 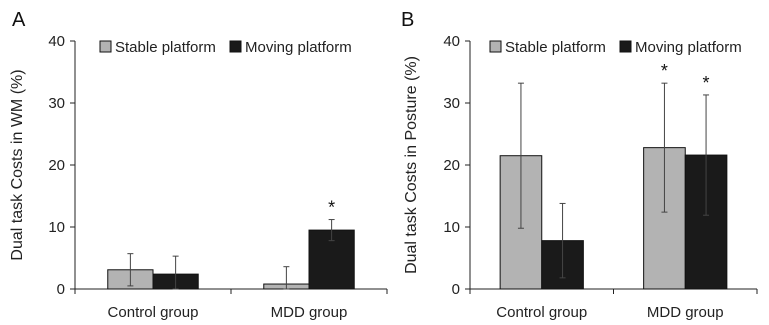 I want to click on panel-b-y-tick-label-1: 10, so click(x=451, y=227).